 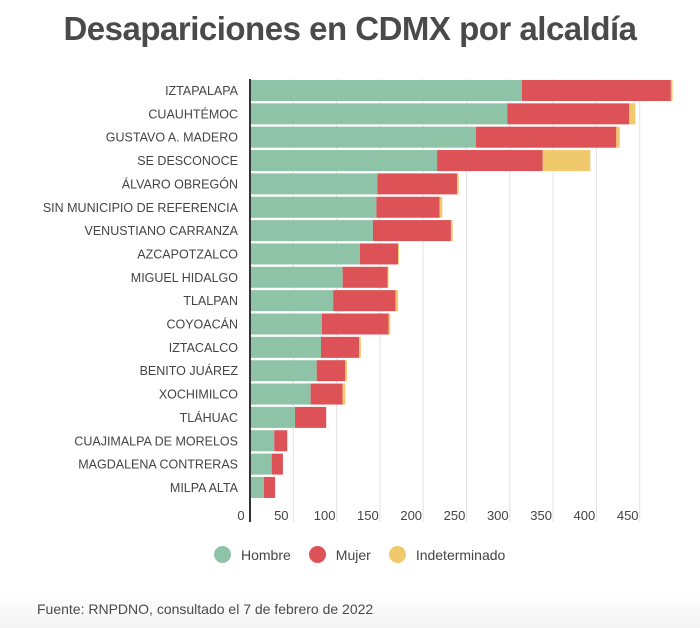 I want to click on category-label: CUAUHTÉMOC, so click(x=193, y=113).